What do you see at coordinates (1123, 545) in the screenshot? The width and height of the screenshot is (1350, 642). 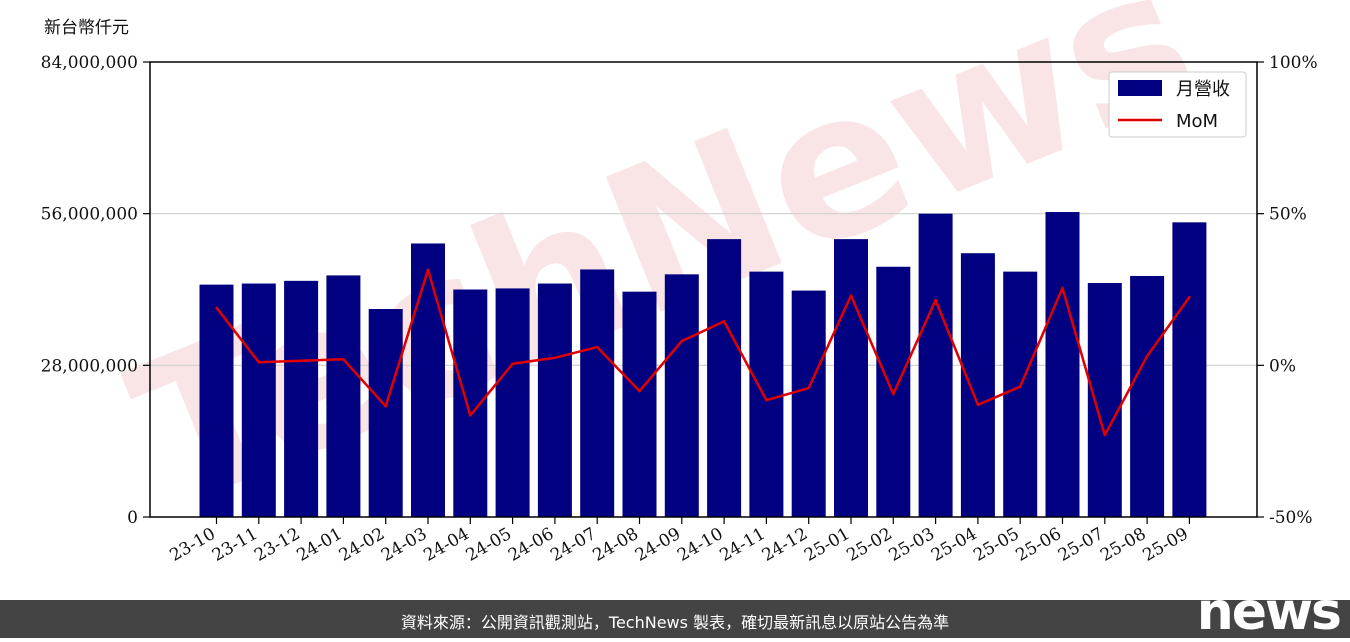 I see `x-tick-label-25-08: 25-08` at bounding box center [1123, 545].